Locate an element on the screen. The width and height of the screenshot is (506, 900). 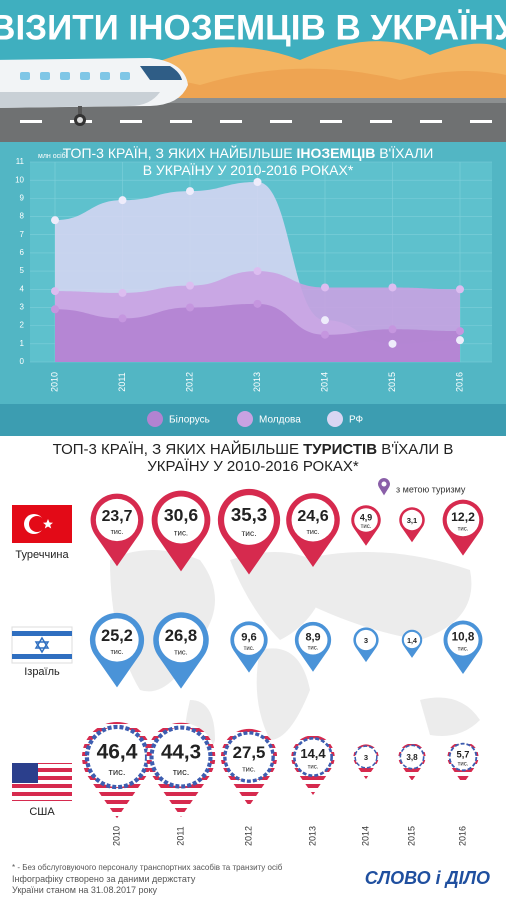
y-axis-label: млн осіб is located at coordinates (52, 156).